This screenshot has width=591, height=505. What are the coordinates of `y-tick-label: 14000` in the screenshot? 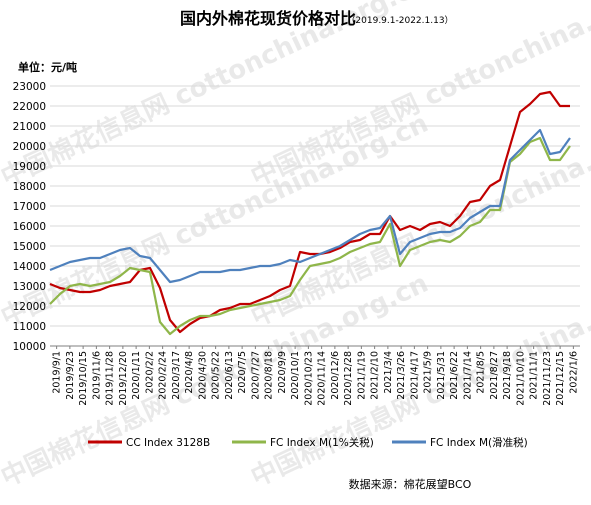 It's located at (29, 267).